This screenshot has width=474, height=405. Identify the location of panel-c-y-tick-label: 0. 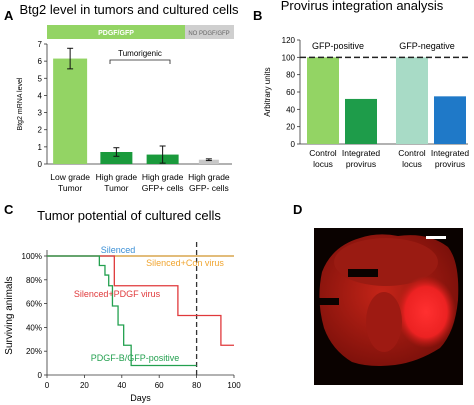
(40, 375).